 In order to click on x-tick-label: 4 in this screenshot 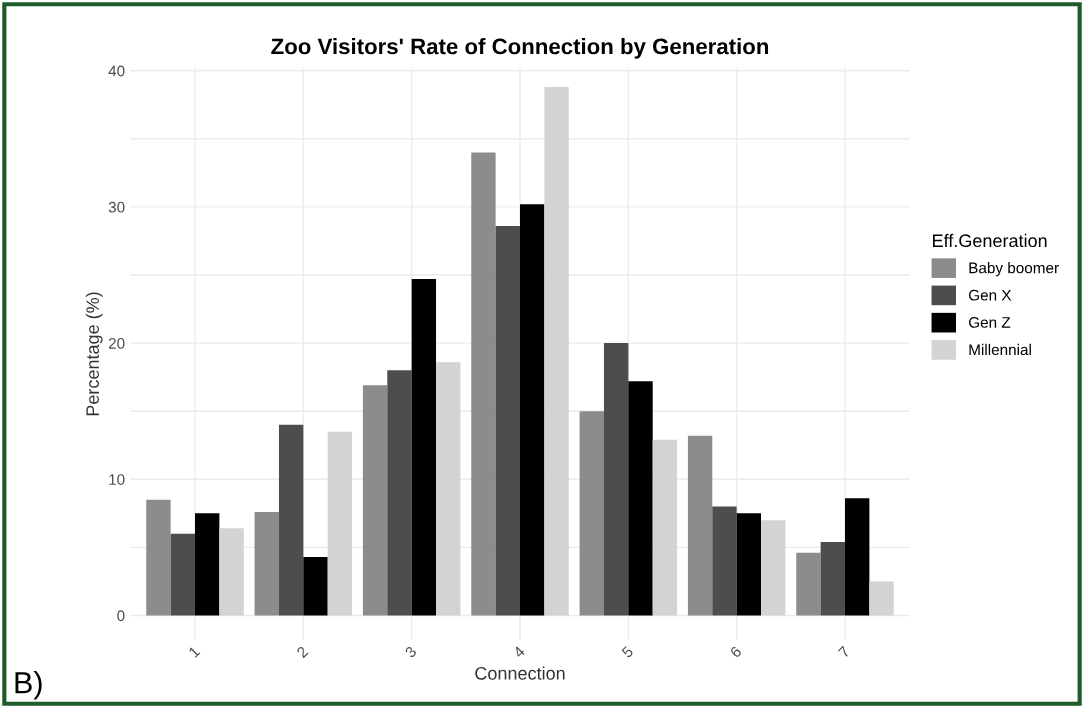, I will do `click(519, 652)`.